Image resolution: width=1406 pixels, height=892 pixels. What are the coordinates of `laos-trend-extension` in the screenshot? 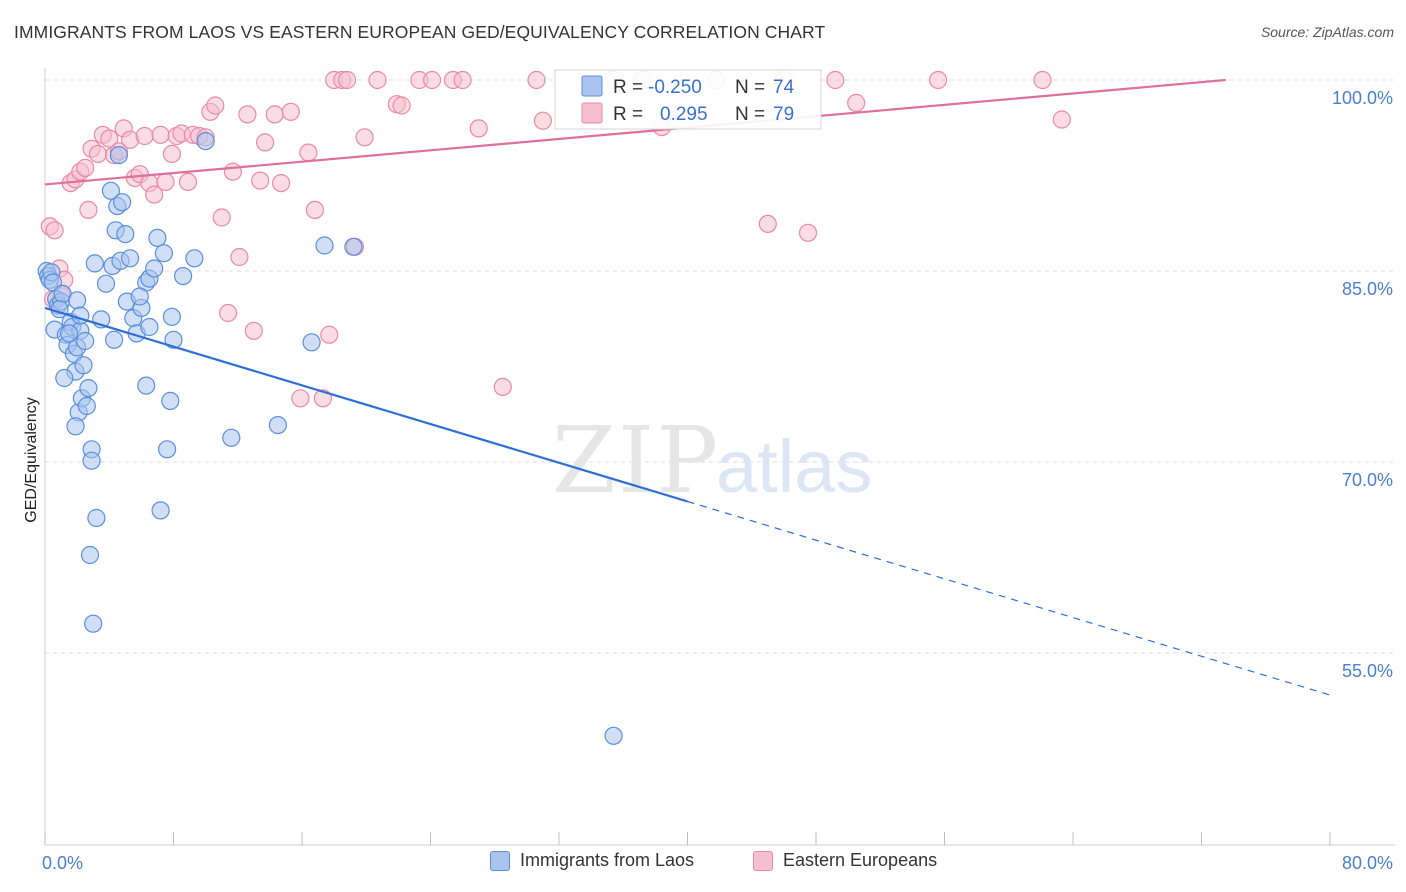 It's located at (1009, 598).